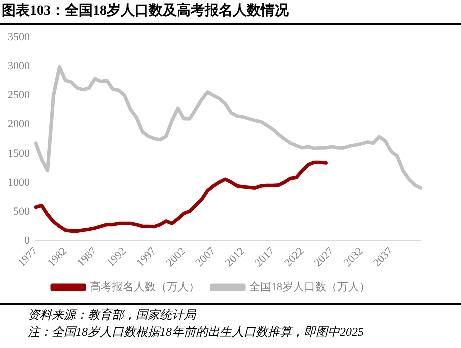 The width and height of the screenshot is (461, 348). I want to click on chart-title: 图表103：全国18岁人口数及高考报名人数情况, so click(230, 12).